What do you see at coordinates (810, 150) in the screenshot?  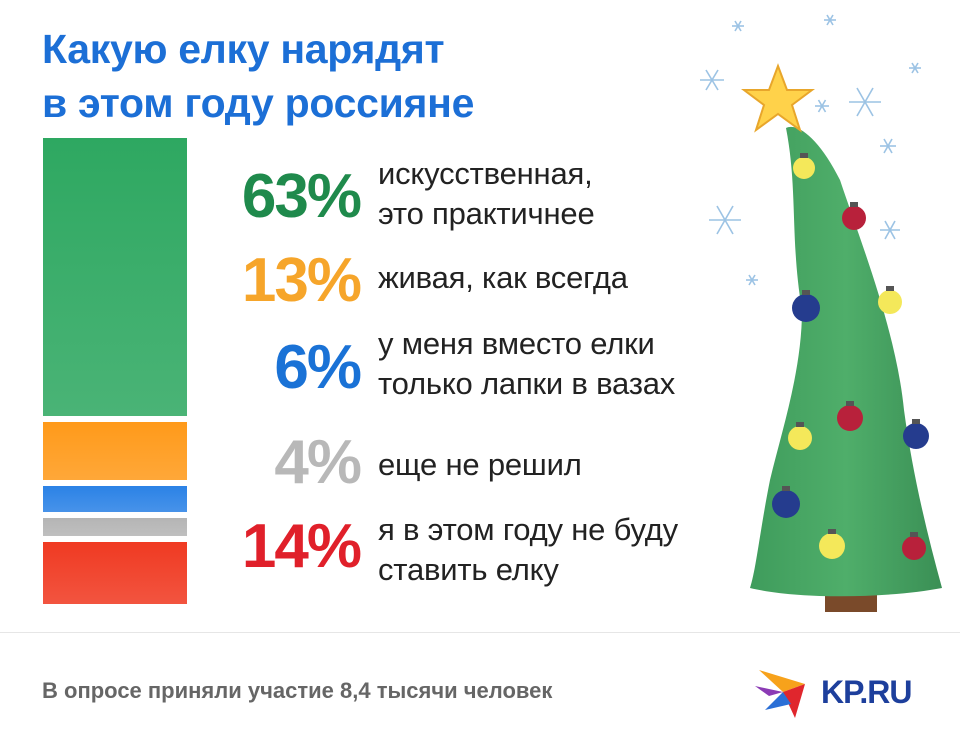 I see `snowflake-icons` at bounding box center [810, 150].